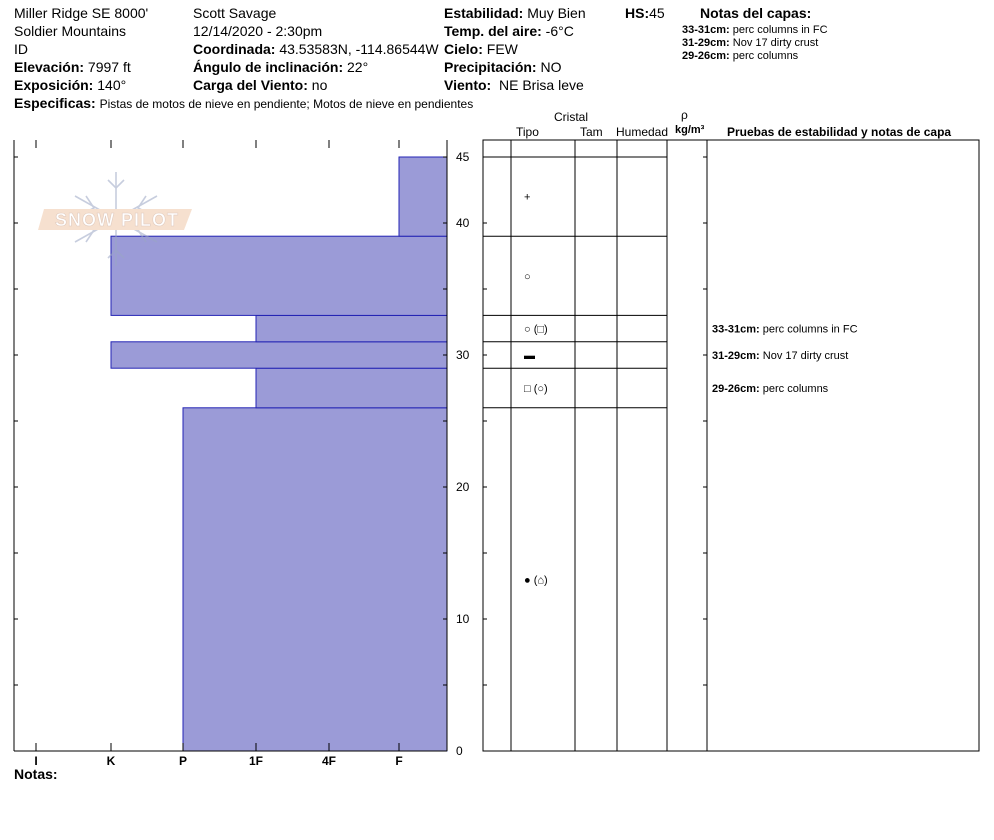 The height and width of the screenshot is (840, 994). I want to click on height-label-10: 10, so click(463, 619).